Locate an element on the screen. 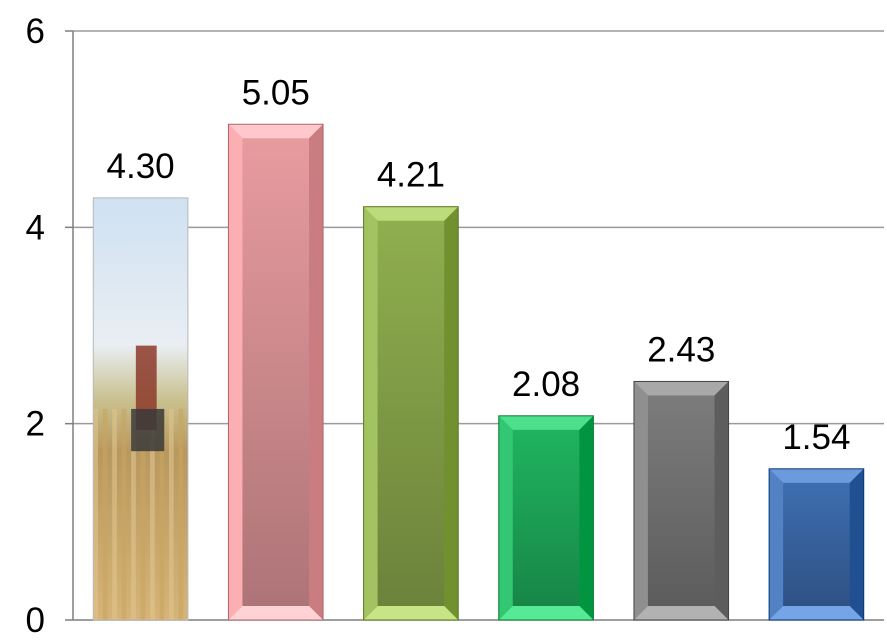 The height and width of the screenshot is (640, 887). data-label: 1.54 is located at coordinates (816, 437).